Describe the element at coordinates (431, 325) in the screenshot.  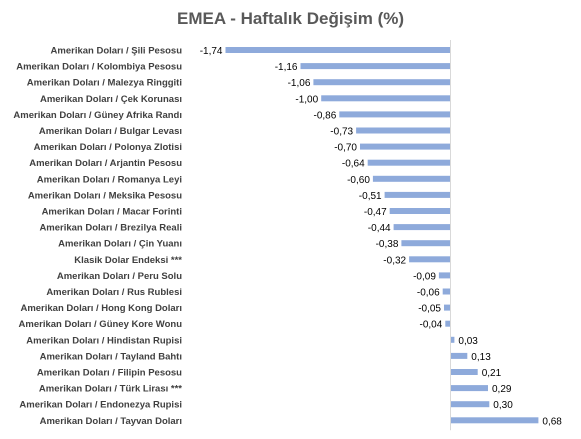
I see `value-label: -0,04` at that location.